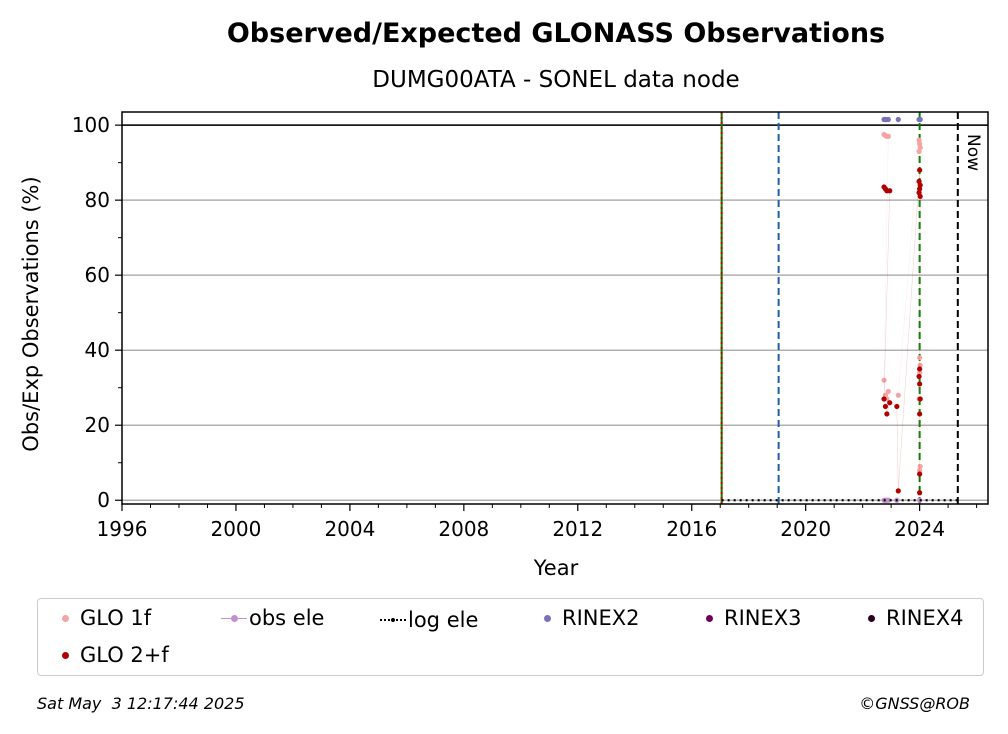 The width and height of the screenshot is (1008, 734). I want to click on legend-item-log-ele: log ele, so click(429, 620).